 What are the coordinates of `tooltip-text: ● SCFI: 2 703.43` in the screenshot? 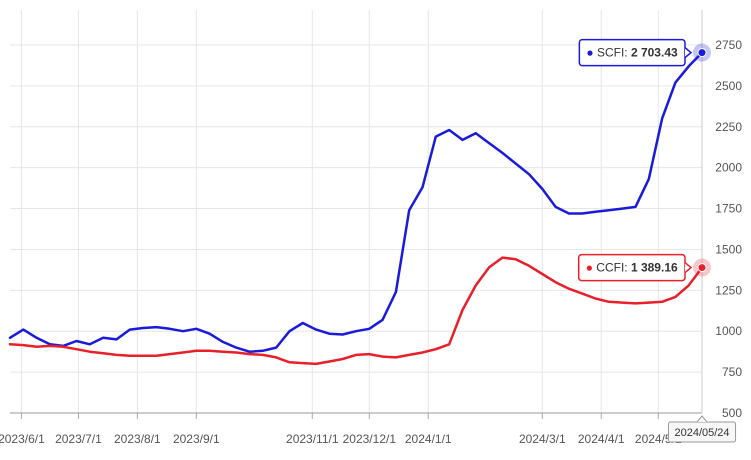 It's located at (632, 53).